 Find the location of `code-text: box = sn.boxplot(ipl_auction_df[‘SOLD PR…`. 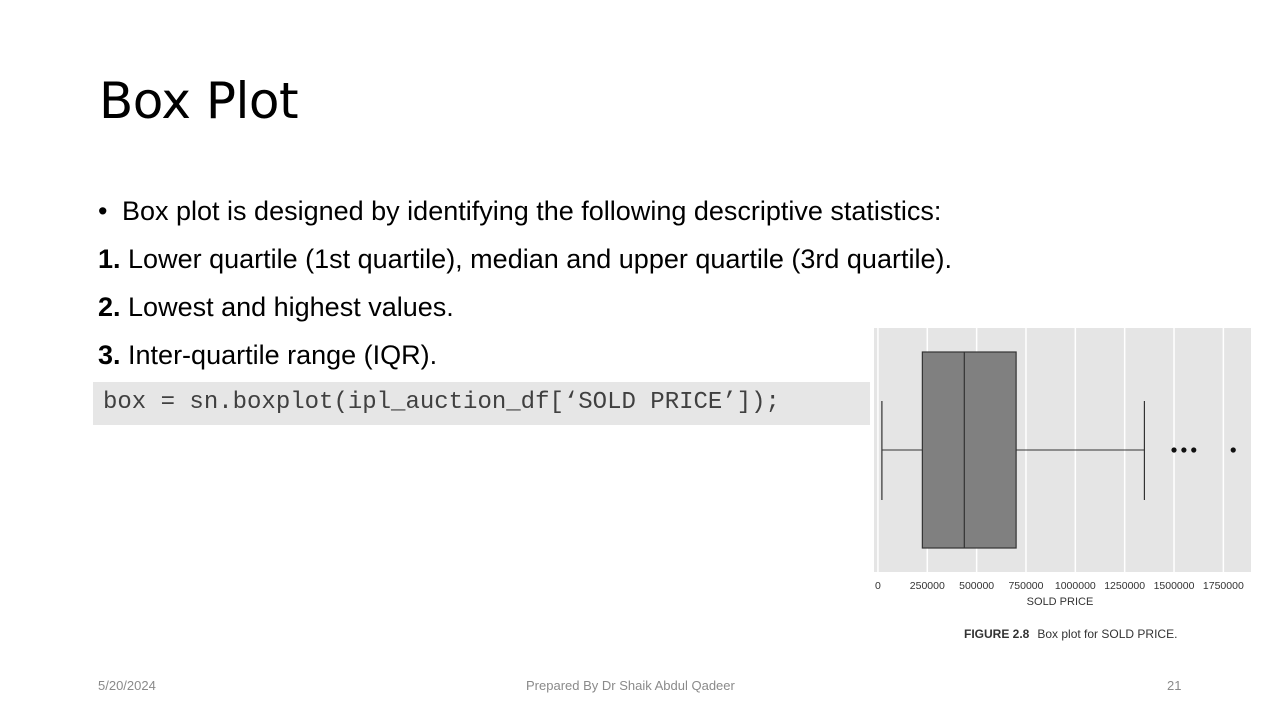

code-text: box = sn.boxplot(ipl_auction_df[‘SOLD PR… is located at coordinates (441, 402).